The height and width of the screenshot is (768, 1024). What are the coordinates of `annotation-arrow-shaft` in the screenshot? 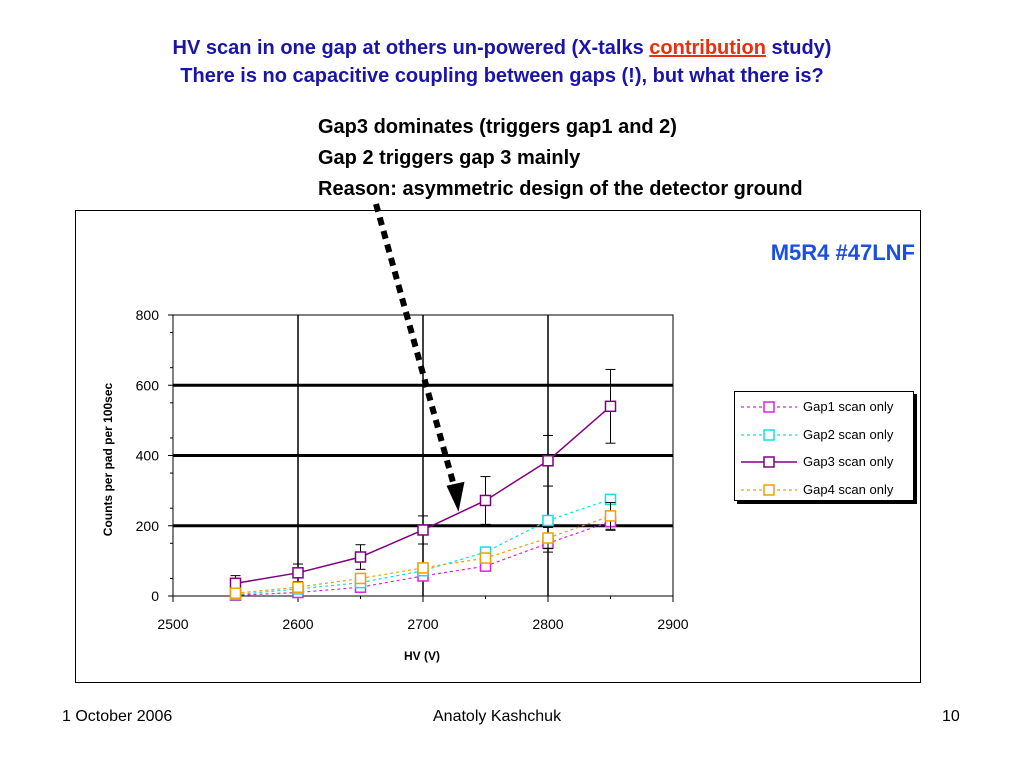 It's located at (415, 346).